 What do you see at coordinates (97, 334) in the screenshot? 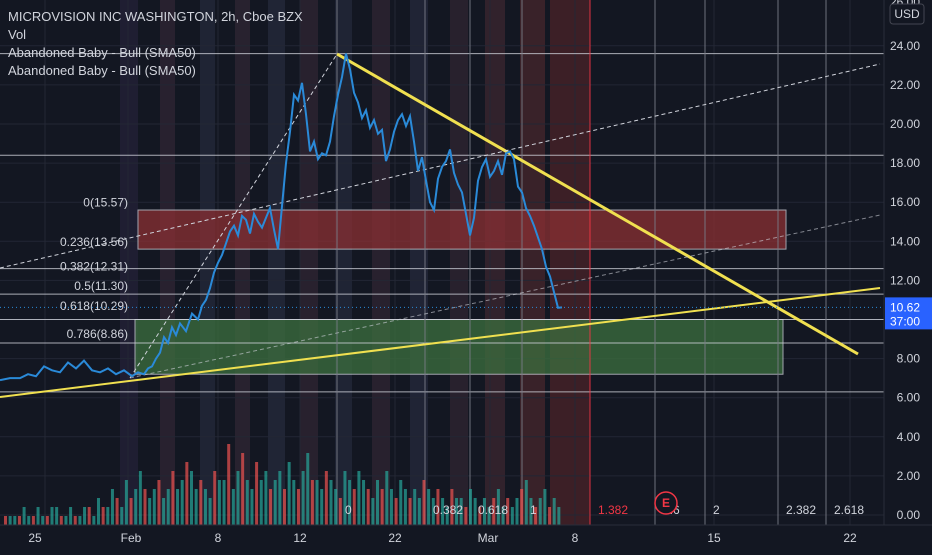
I see `fib-level-label: 0.786(8.86)` at bounding box center [97, 334].